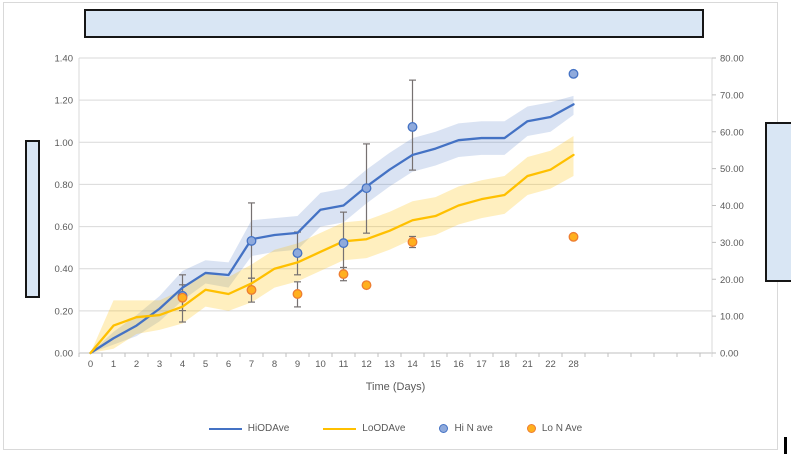 This screenshot has height=456, width=791. Describe the element at coordinates (444, 428) in the screenshot. I see `hi-n-ave-marker-swatch-icon` at that location.